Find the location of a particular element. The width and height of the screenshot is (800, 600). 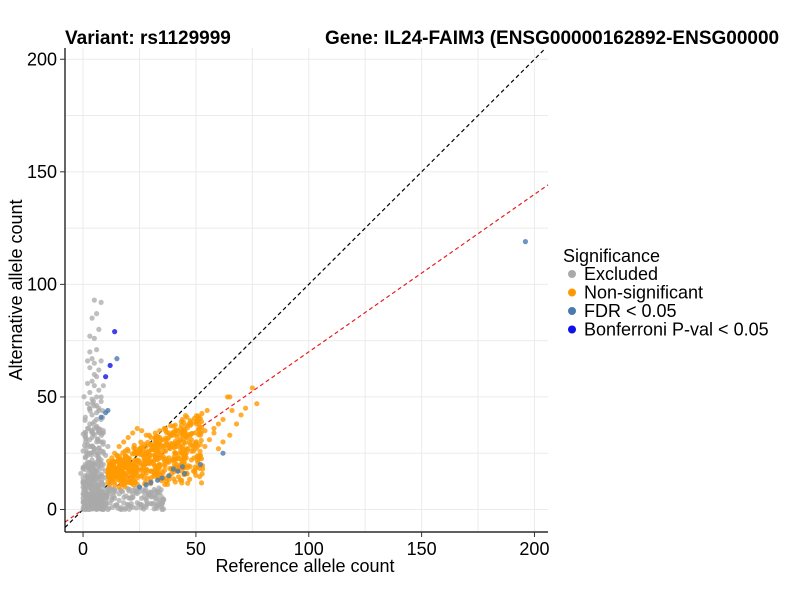

y-tick-label: 0 is located at coordinates (52, 509).